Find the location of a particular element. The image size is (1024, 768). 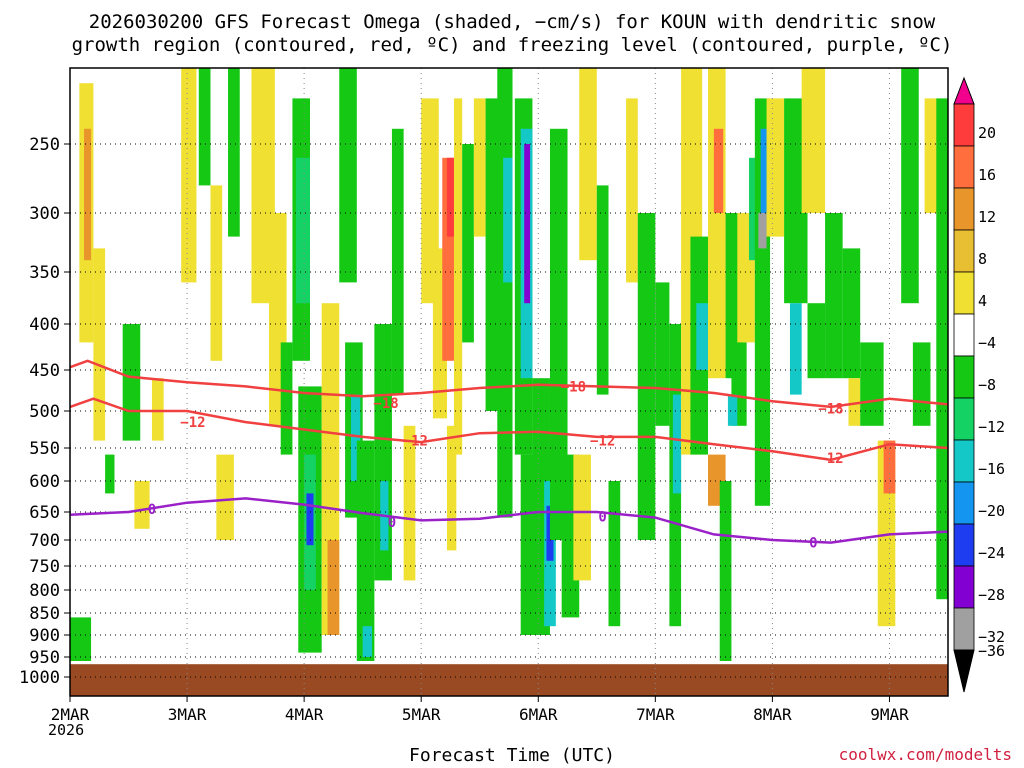

y-tick-label: 700 is located at coordinates (44, 541).